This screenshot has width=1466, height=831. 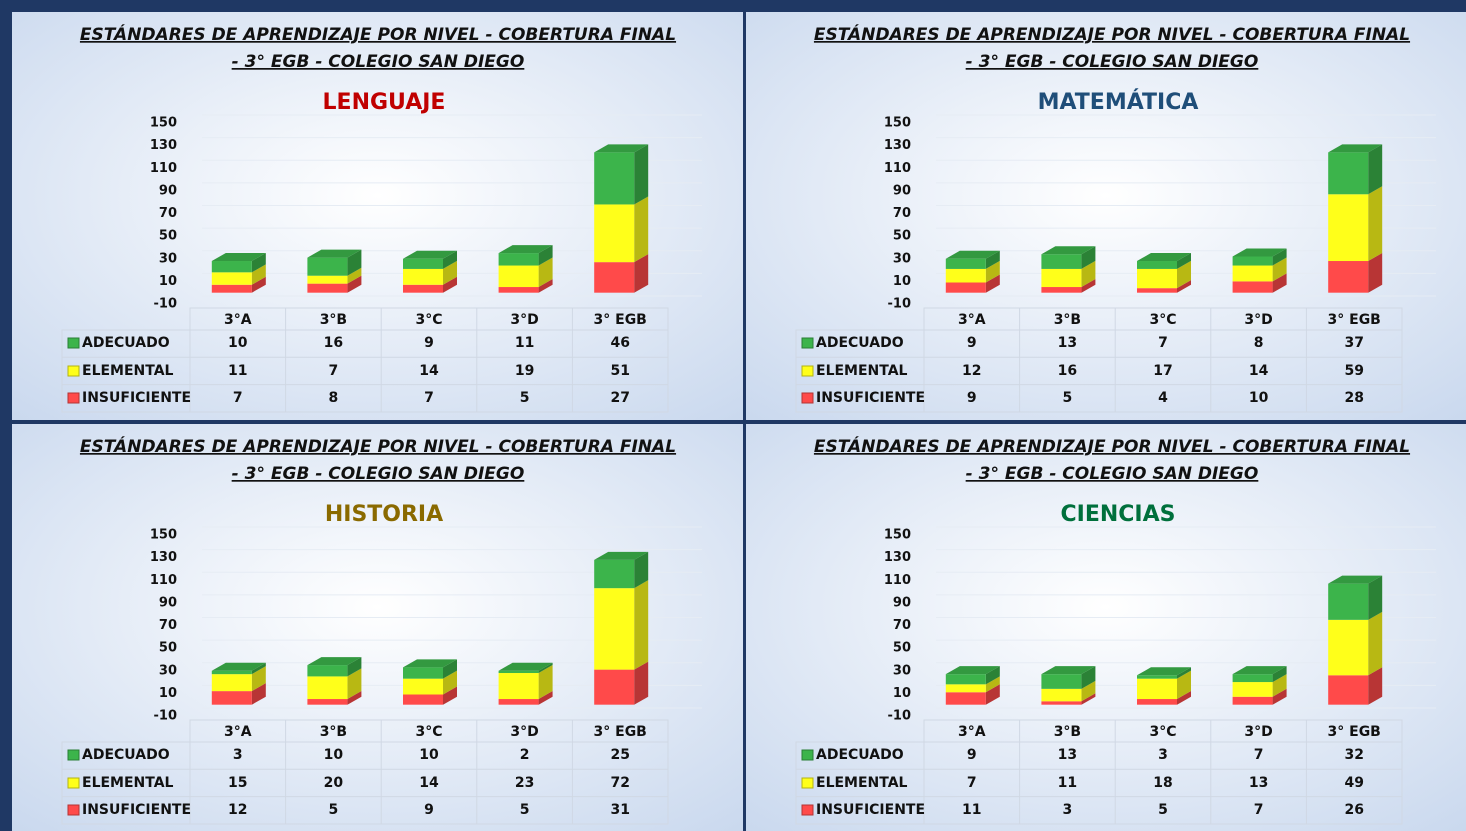 I want to click on table-value: 14, so click(x=1259, y=371).